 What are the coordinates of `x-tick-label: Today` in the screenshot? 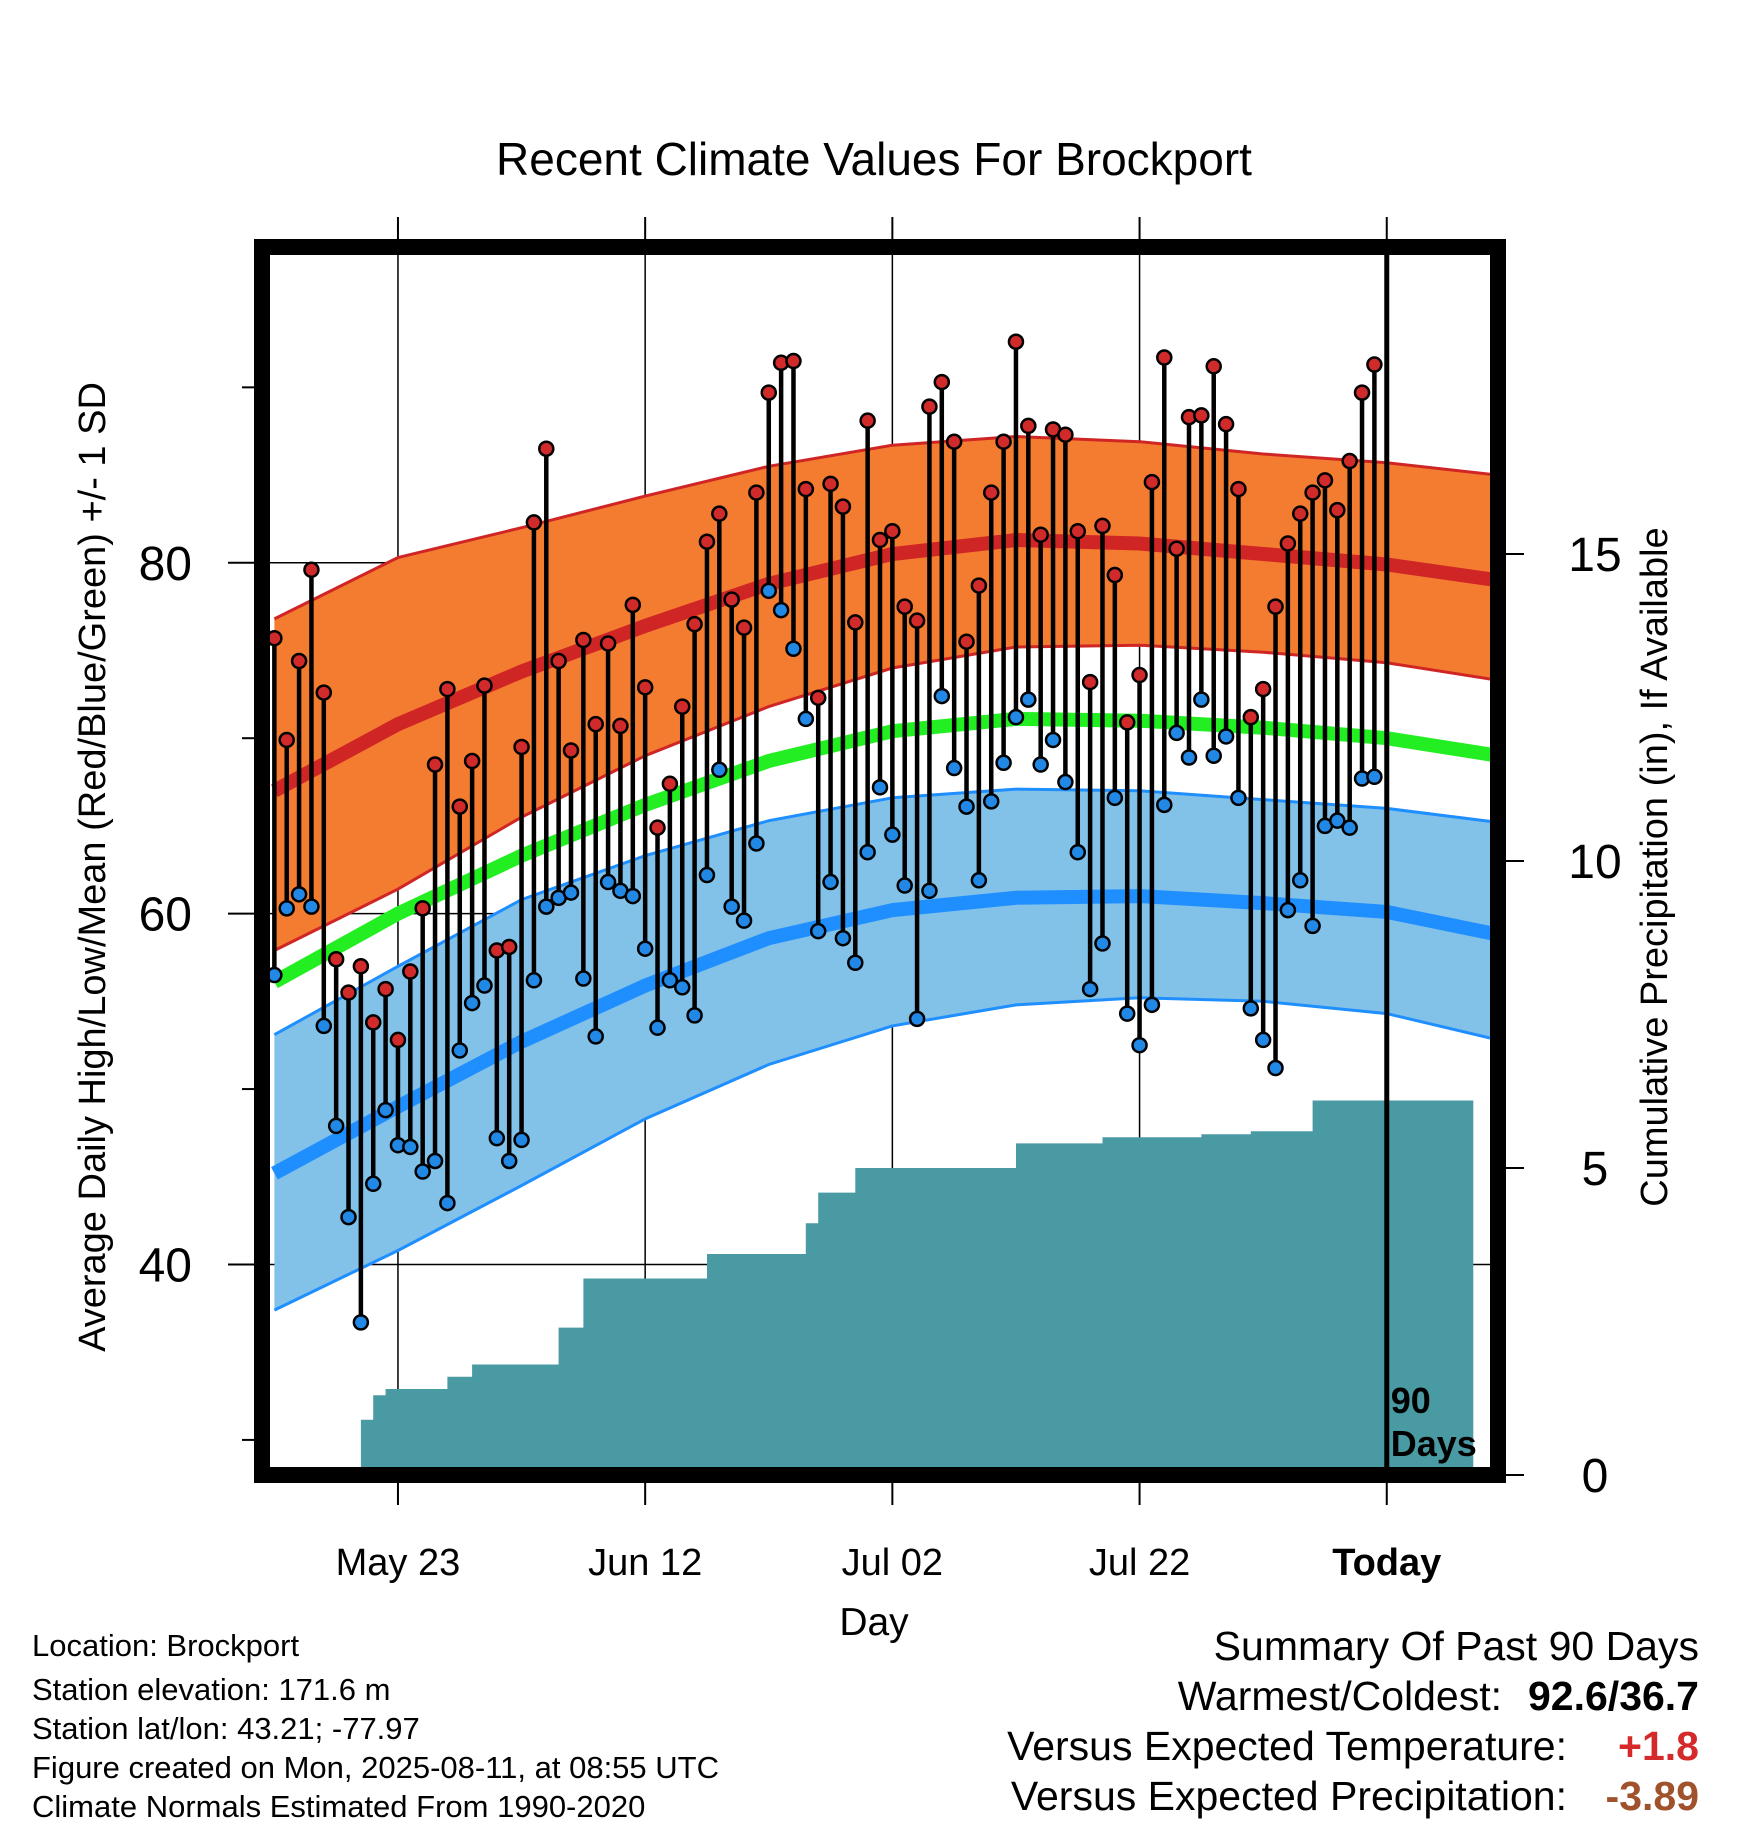 It's located at (1386, 1563).